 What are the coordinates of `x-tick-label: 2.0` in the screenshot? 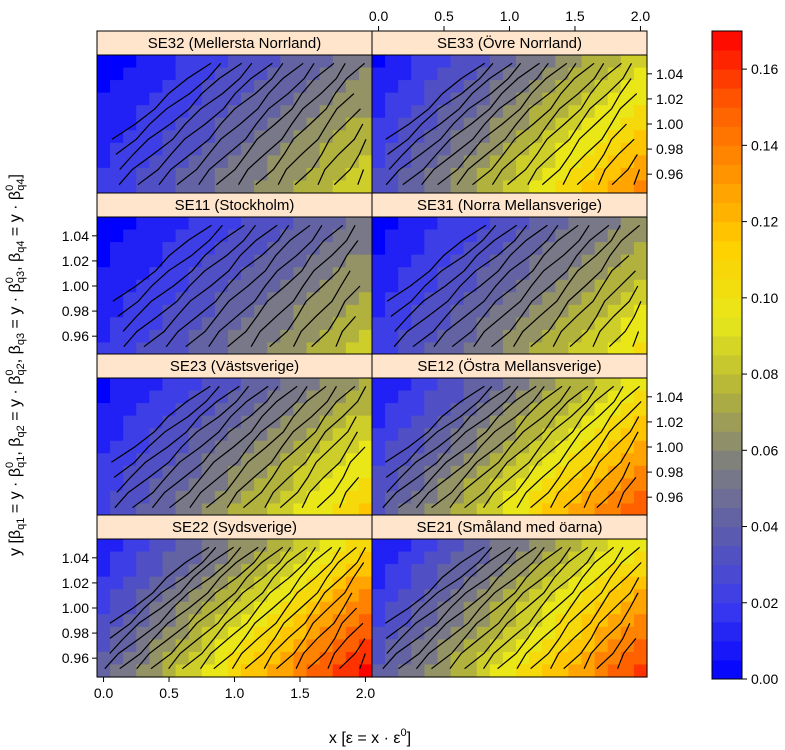 It's located at (366, 693).